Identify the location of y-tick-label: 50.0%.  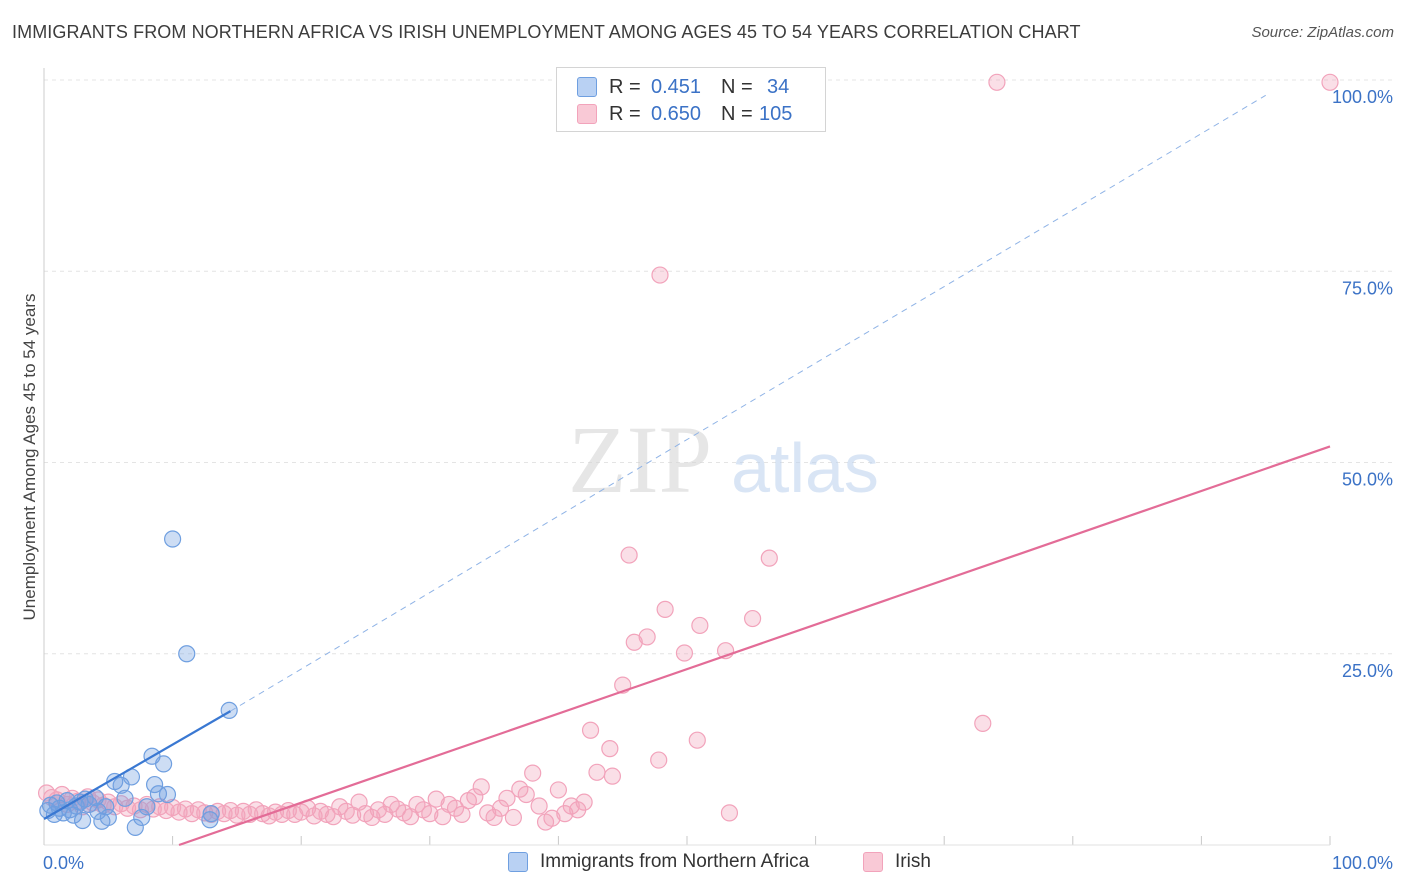
(1367, 480).